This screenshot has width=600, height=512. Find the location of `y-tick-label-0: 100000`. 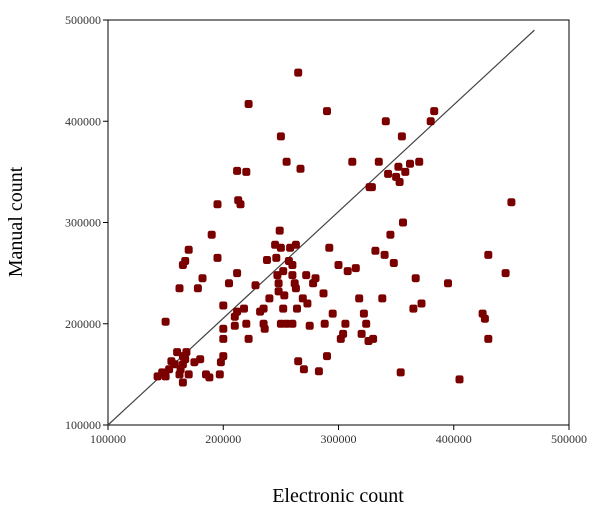

y-tick-label-0: 100000 is located at coordinates (83, 425).